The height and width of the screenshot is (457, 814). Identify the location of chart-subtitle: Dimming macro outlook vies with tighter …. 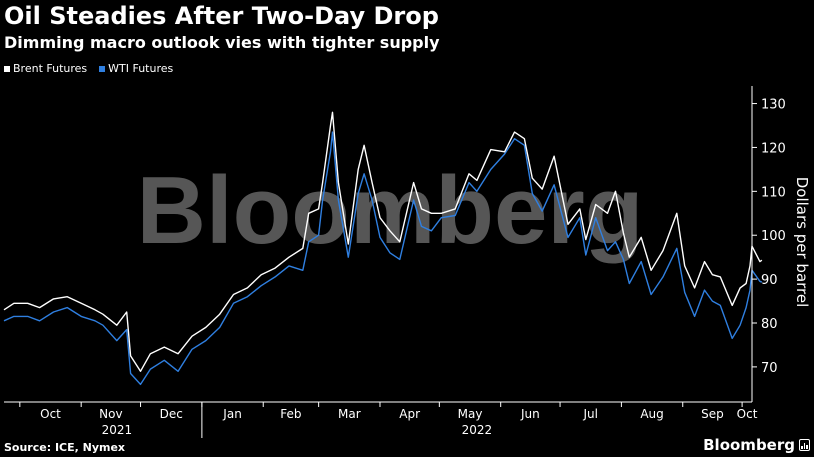
(222, 42).